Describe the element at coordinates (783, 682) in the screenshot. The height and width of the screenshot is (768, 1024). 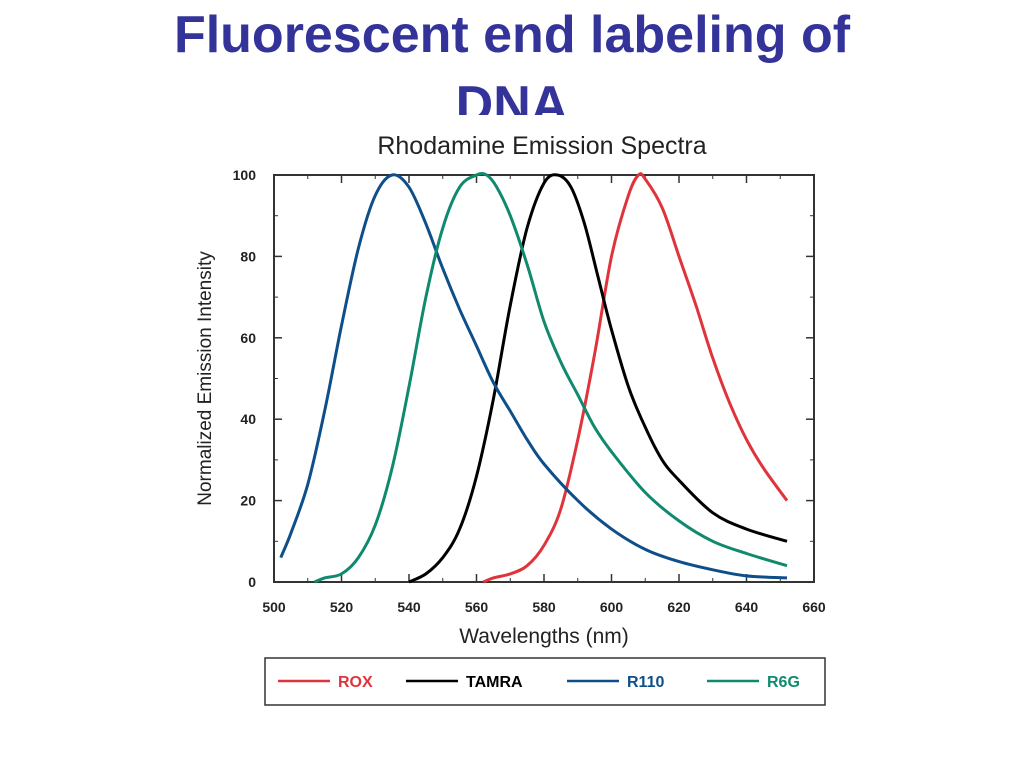
I see `legend-label-r6g: R6G` at that location.